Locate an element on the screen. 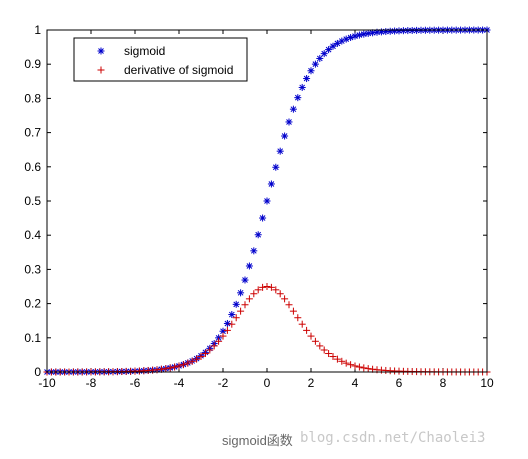  y-tick-label: 1 is located at coordinates (37, 30).